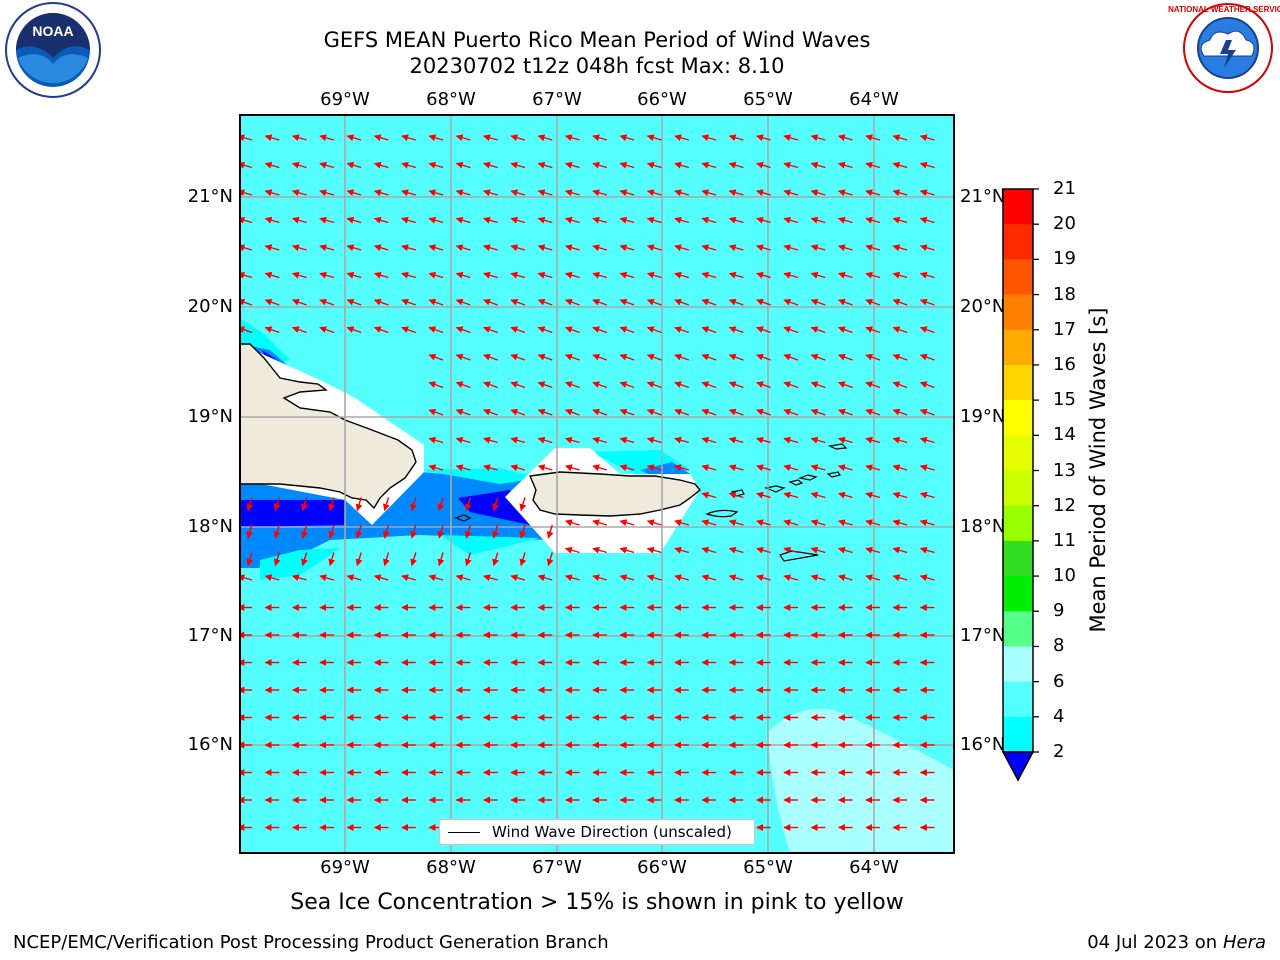  What do you see at coordinates (1059, 646) in the screenshot?
I see `colorbar-tick-label: 8` at bounding box center [1059, 646].